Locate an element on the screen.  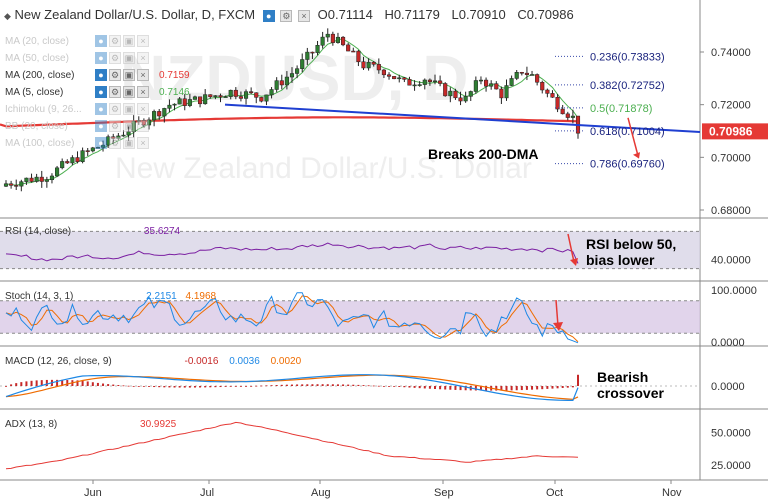
indicator-row: MA (5, close) ● ⚙ ▣ × 0.7146 is located at coordinates (95, 92).